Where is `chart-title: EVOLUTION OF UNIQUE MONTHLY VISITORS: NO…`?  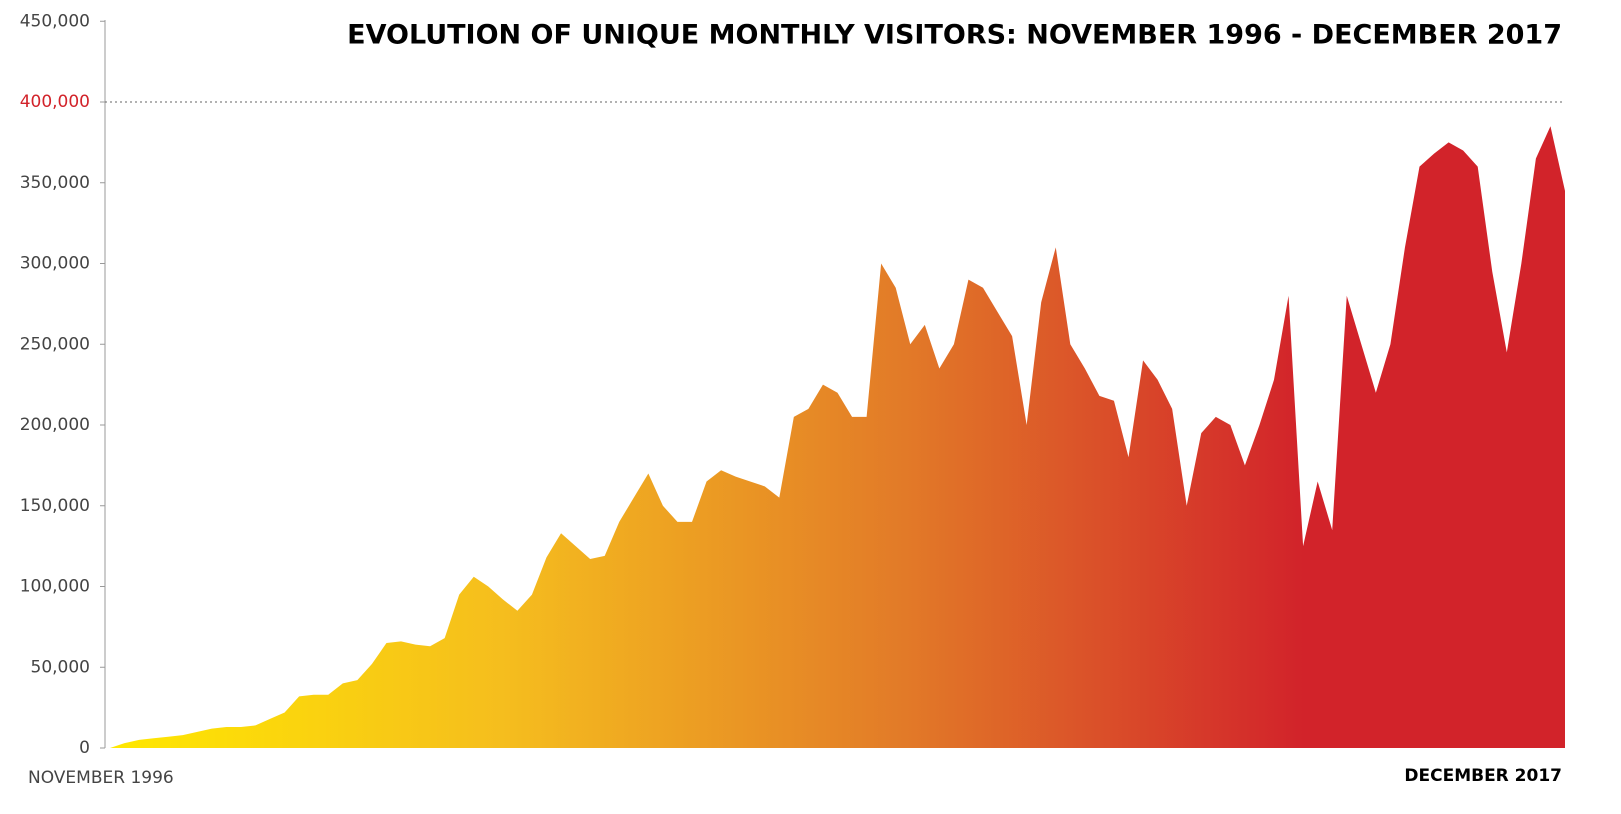
chart-title: EVOLUTION OF UNIQUE MONTHLY VISITORS: NO… is located at coordinates (954, 35).